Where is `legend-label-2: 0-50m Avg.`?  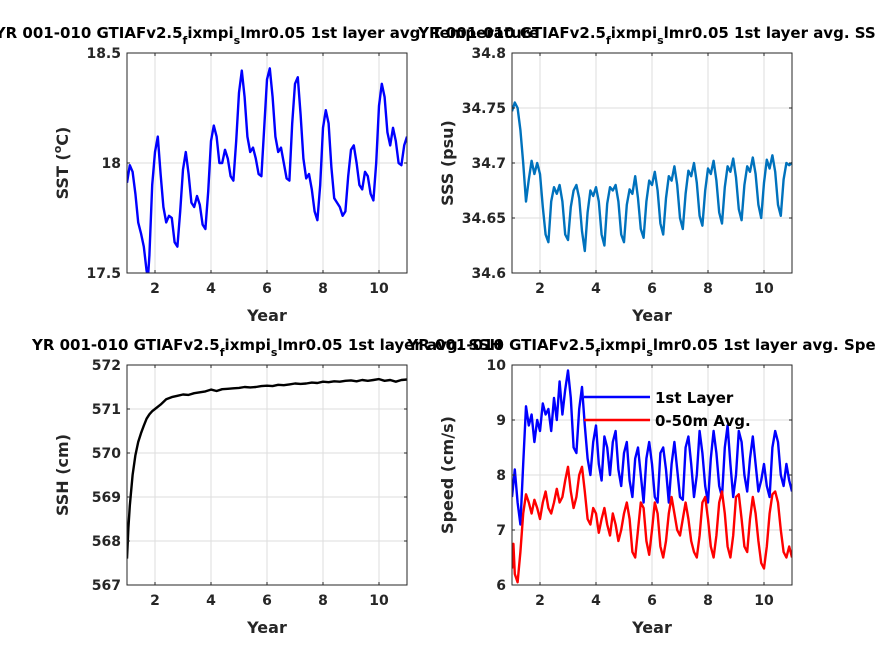
legend-label-2: 0-50m Avg. is located at coordinates (703, 421).